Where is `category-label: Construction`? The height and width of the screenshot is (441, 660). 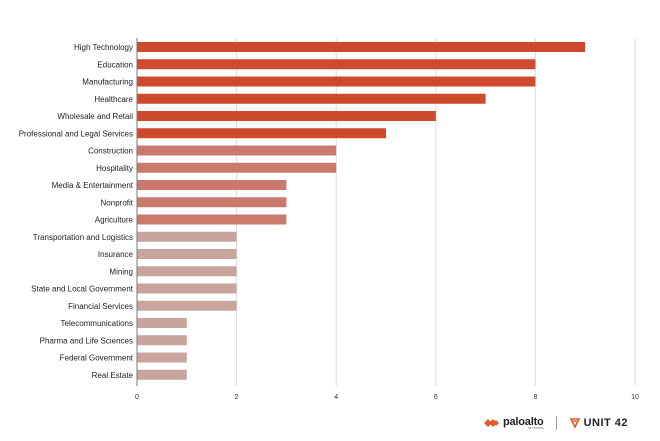
category-label: Construction is located at coordinates (110, 151).